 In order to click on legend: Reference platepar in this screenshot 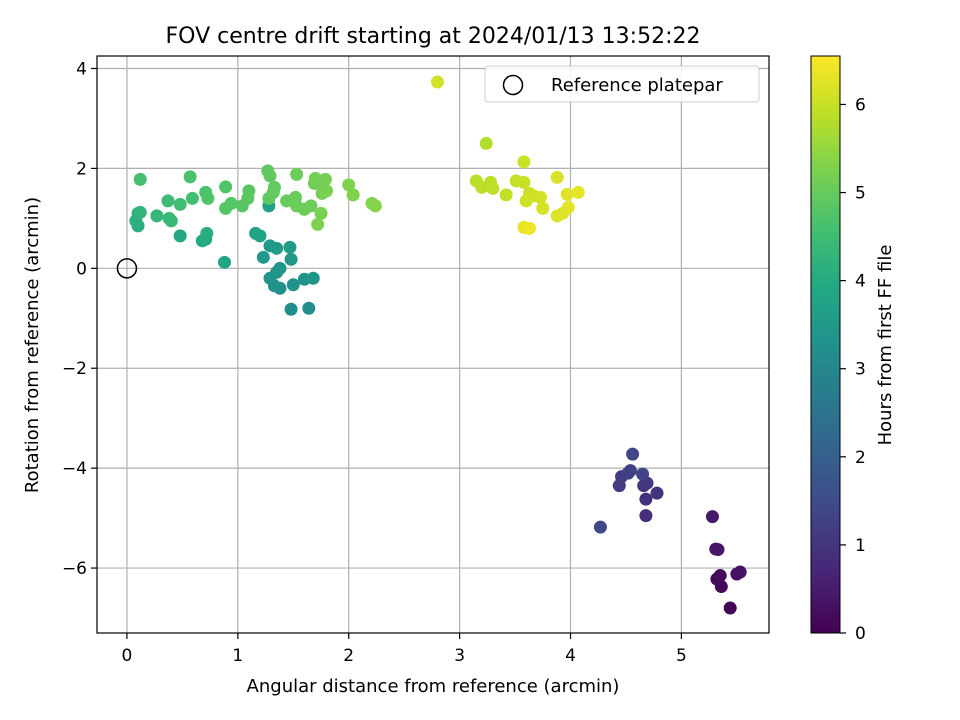, I will do `click(622, 84)`.